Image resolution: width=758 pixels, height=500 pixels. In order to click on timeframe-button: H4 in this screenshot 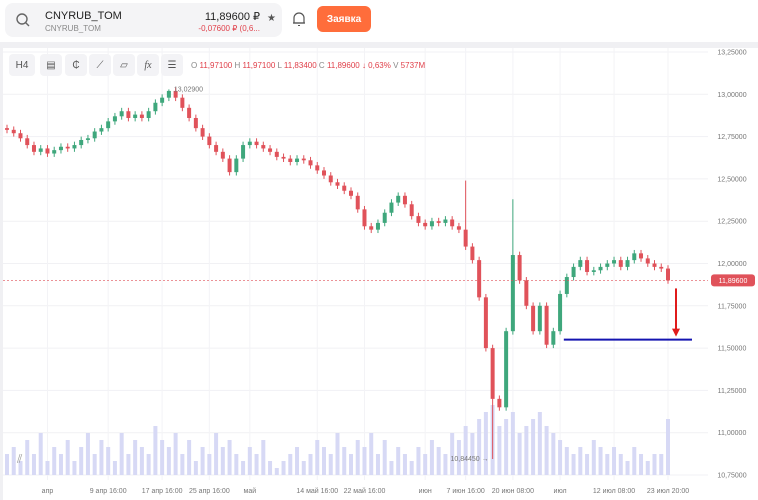, I will do `click(22, 65)`.